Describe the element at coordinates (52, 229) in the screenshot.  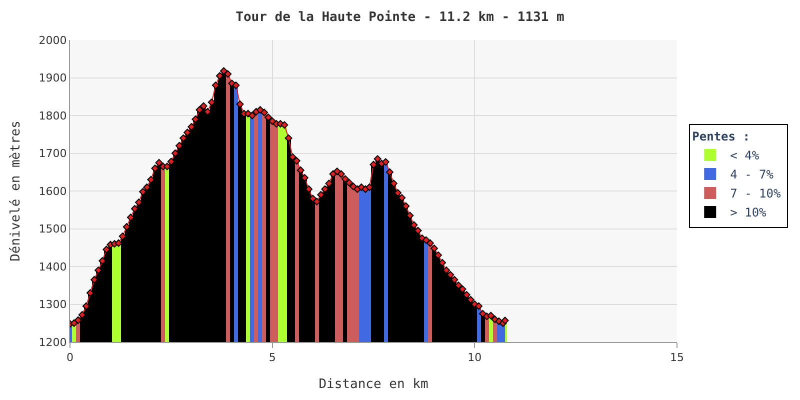
I see `y-tick-label: 1500` at that location.